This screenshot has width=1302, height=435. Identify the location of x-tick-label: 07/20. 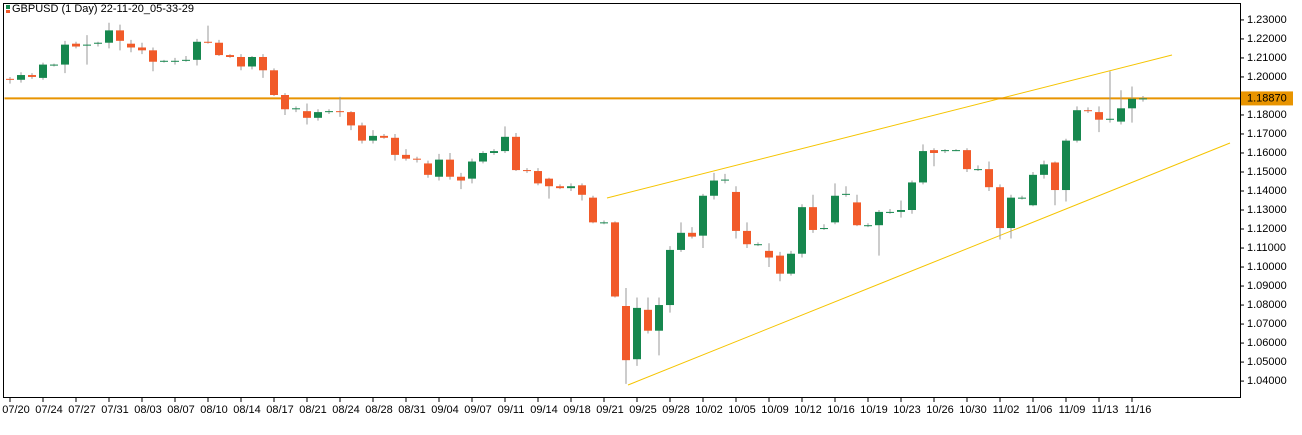
(16, 410).